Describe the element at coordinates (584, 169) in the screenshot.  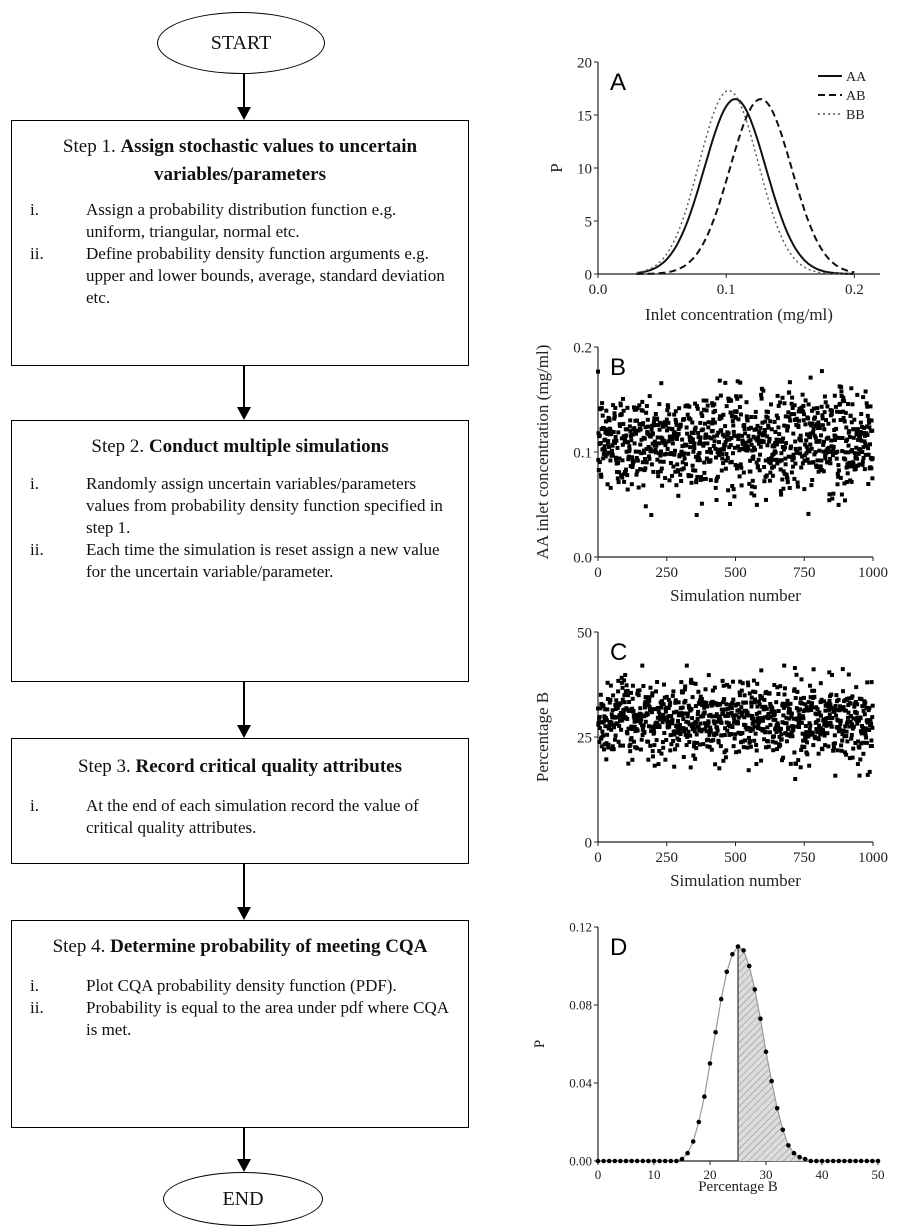
I see `y-tick-label: 10` at that location.